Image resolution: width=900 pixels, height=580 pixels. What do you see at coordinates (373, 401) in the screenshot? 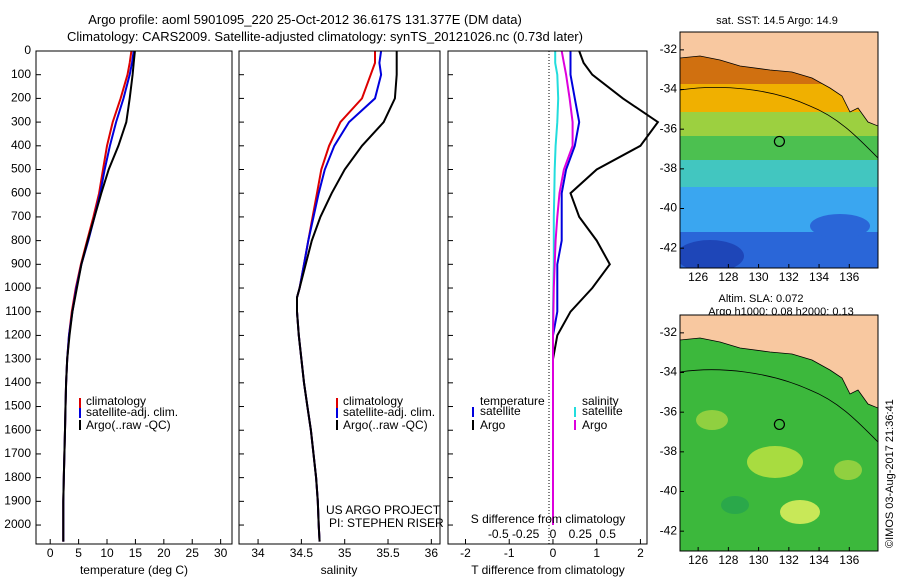
I see `s-legend-label-climatology: climatology` at bounding box center [373, 401].